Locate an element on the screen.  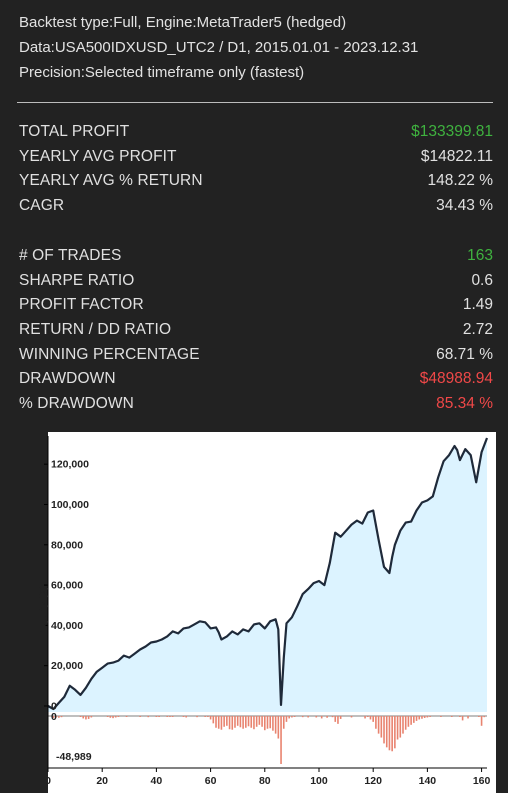
stat-label: WINNING PERCENTAGE is located at coordinates (109, 354).